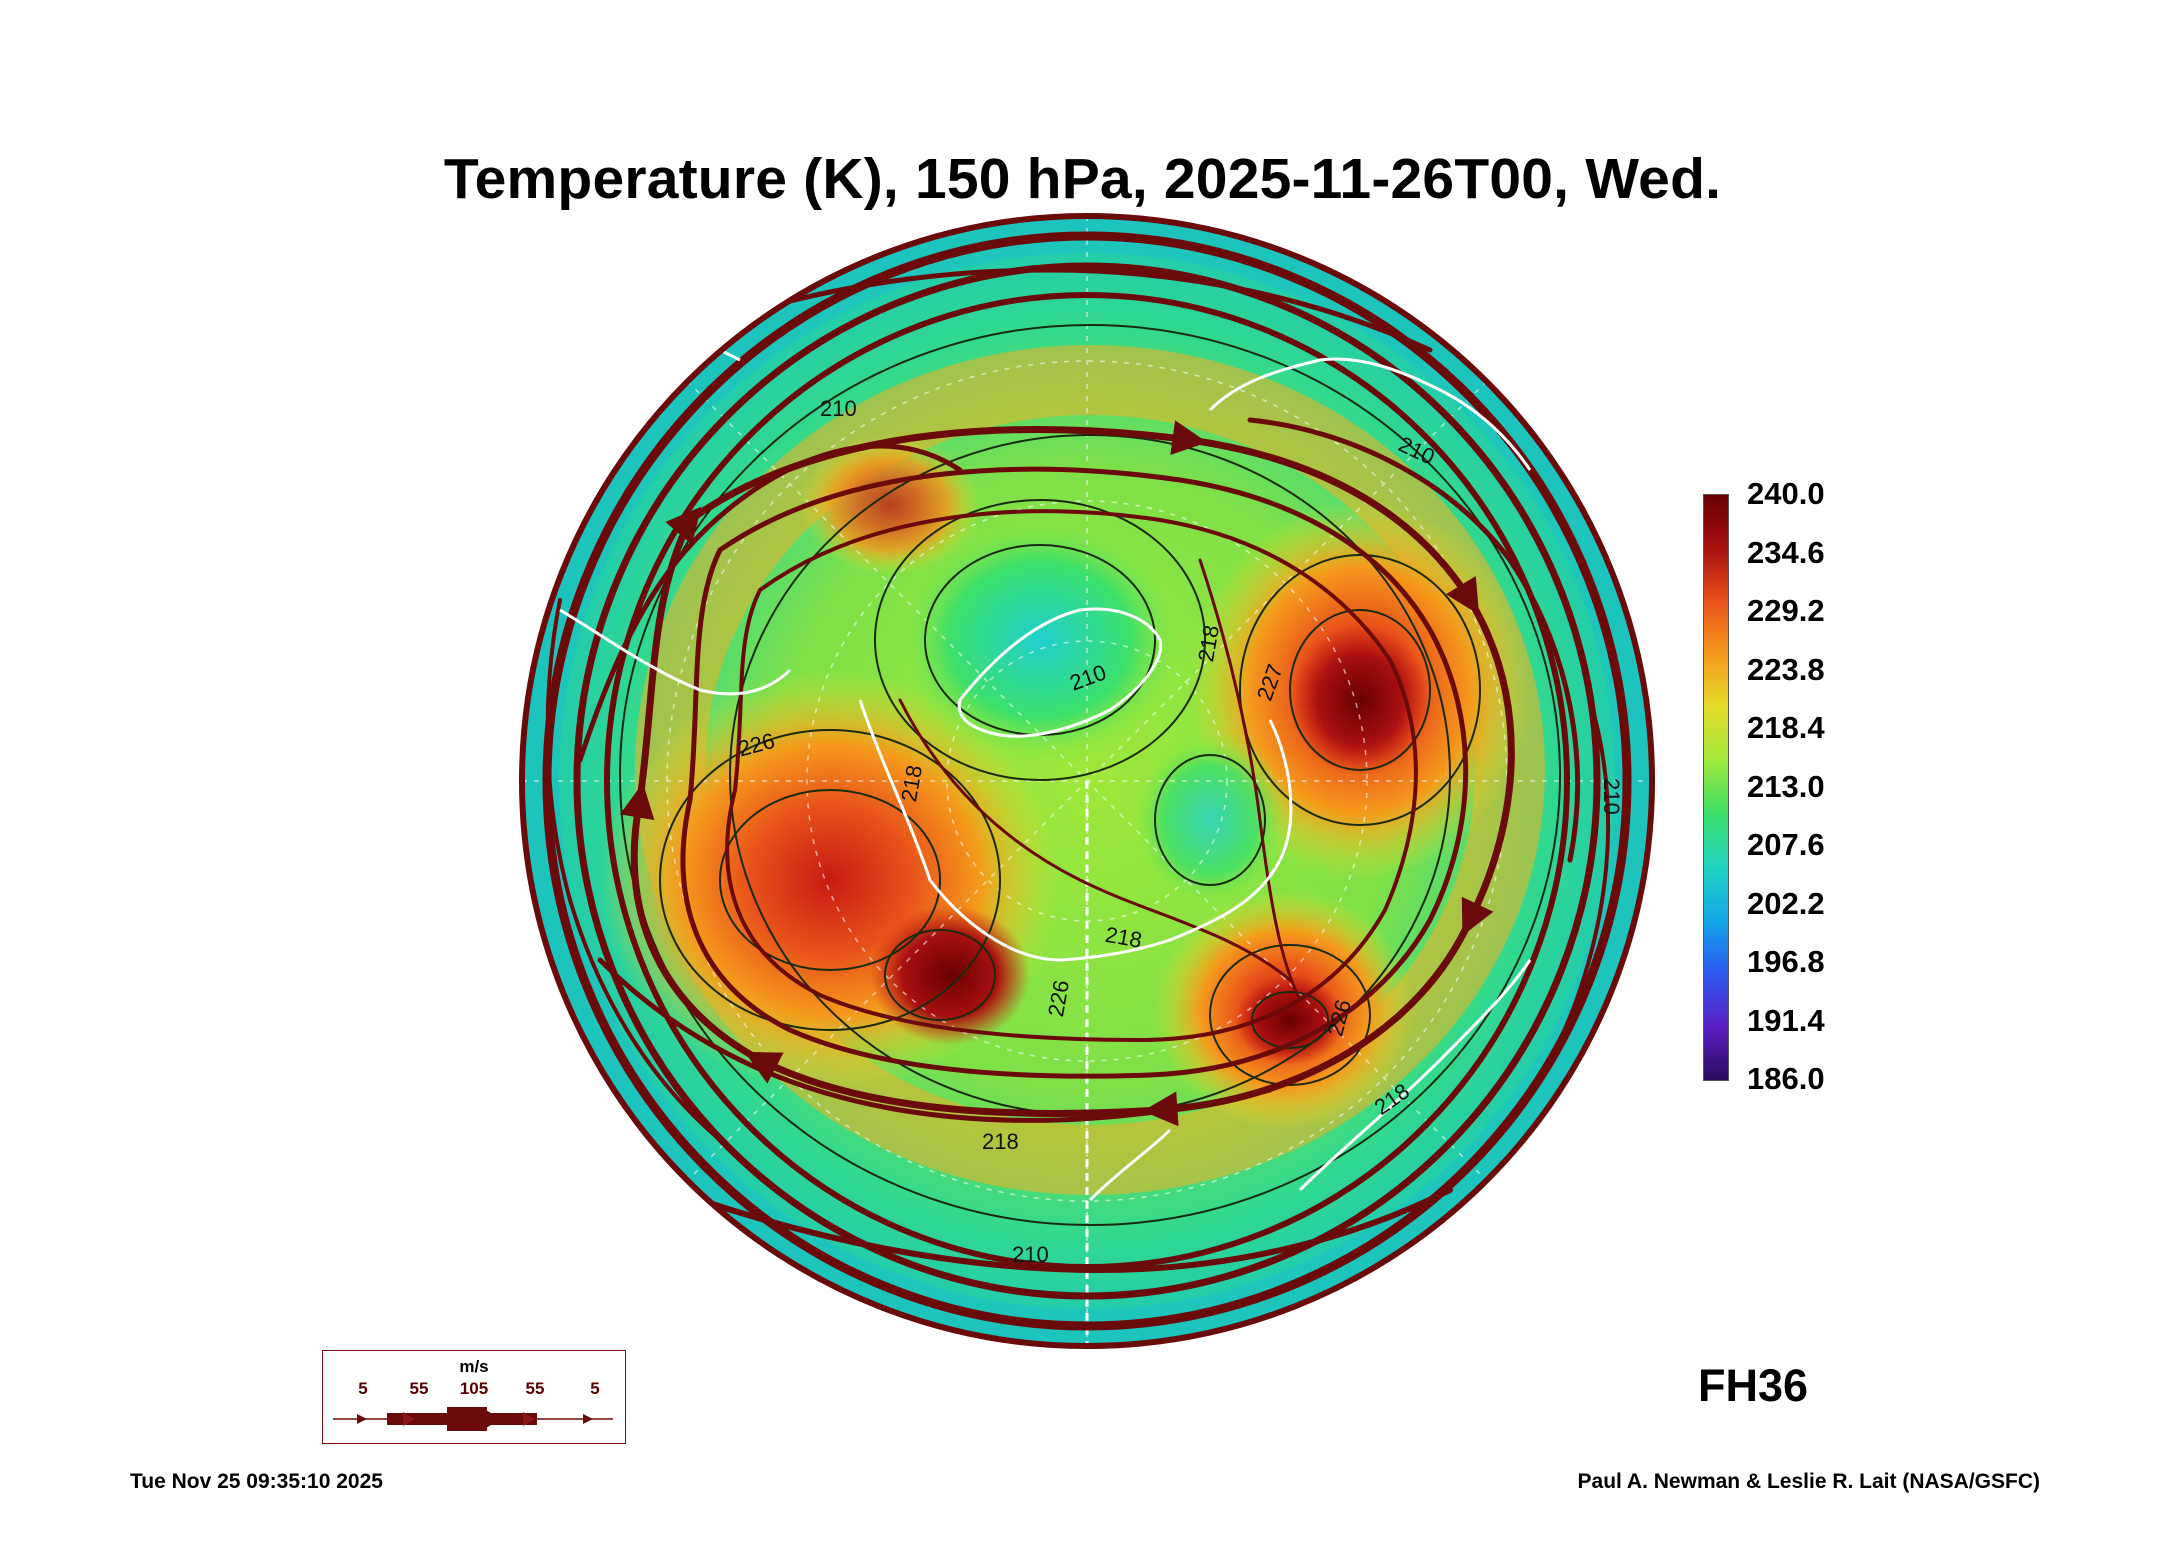  What do you see at coordinates (1753, 1385) in the screenshot?
I see `forecast-hour: FH36` at bounding box center [1753, 1385].